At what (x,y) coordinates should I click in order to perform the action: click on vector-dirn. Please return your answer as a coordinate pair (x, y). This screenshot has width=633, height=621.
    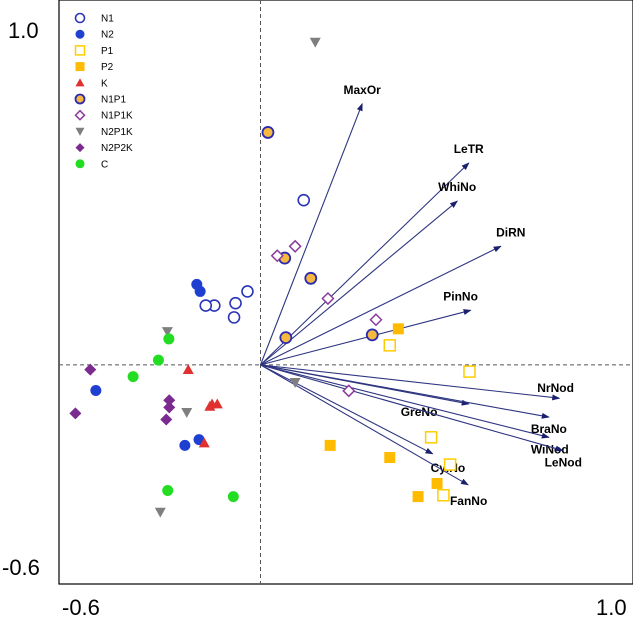
    Looking at the image, I should click on (381, 305).